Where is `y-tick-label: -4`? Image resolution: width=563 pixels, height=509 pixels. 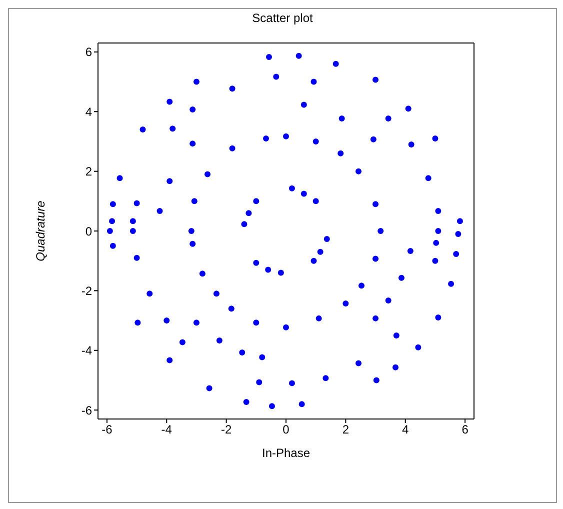
y-tick-label: -4 is located at coordinates (86, 351).